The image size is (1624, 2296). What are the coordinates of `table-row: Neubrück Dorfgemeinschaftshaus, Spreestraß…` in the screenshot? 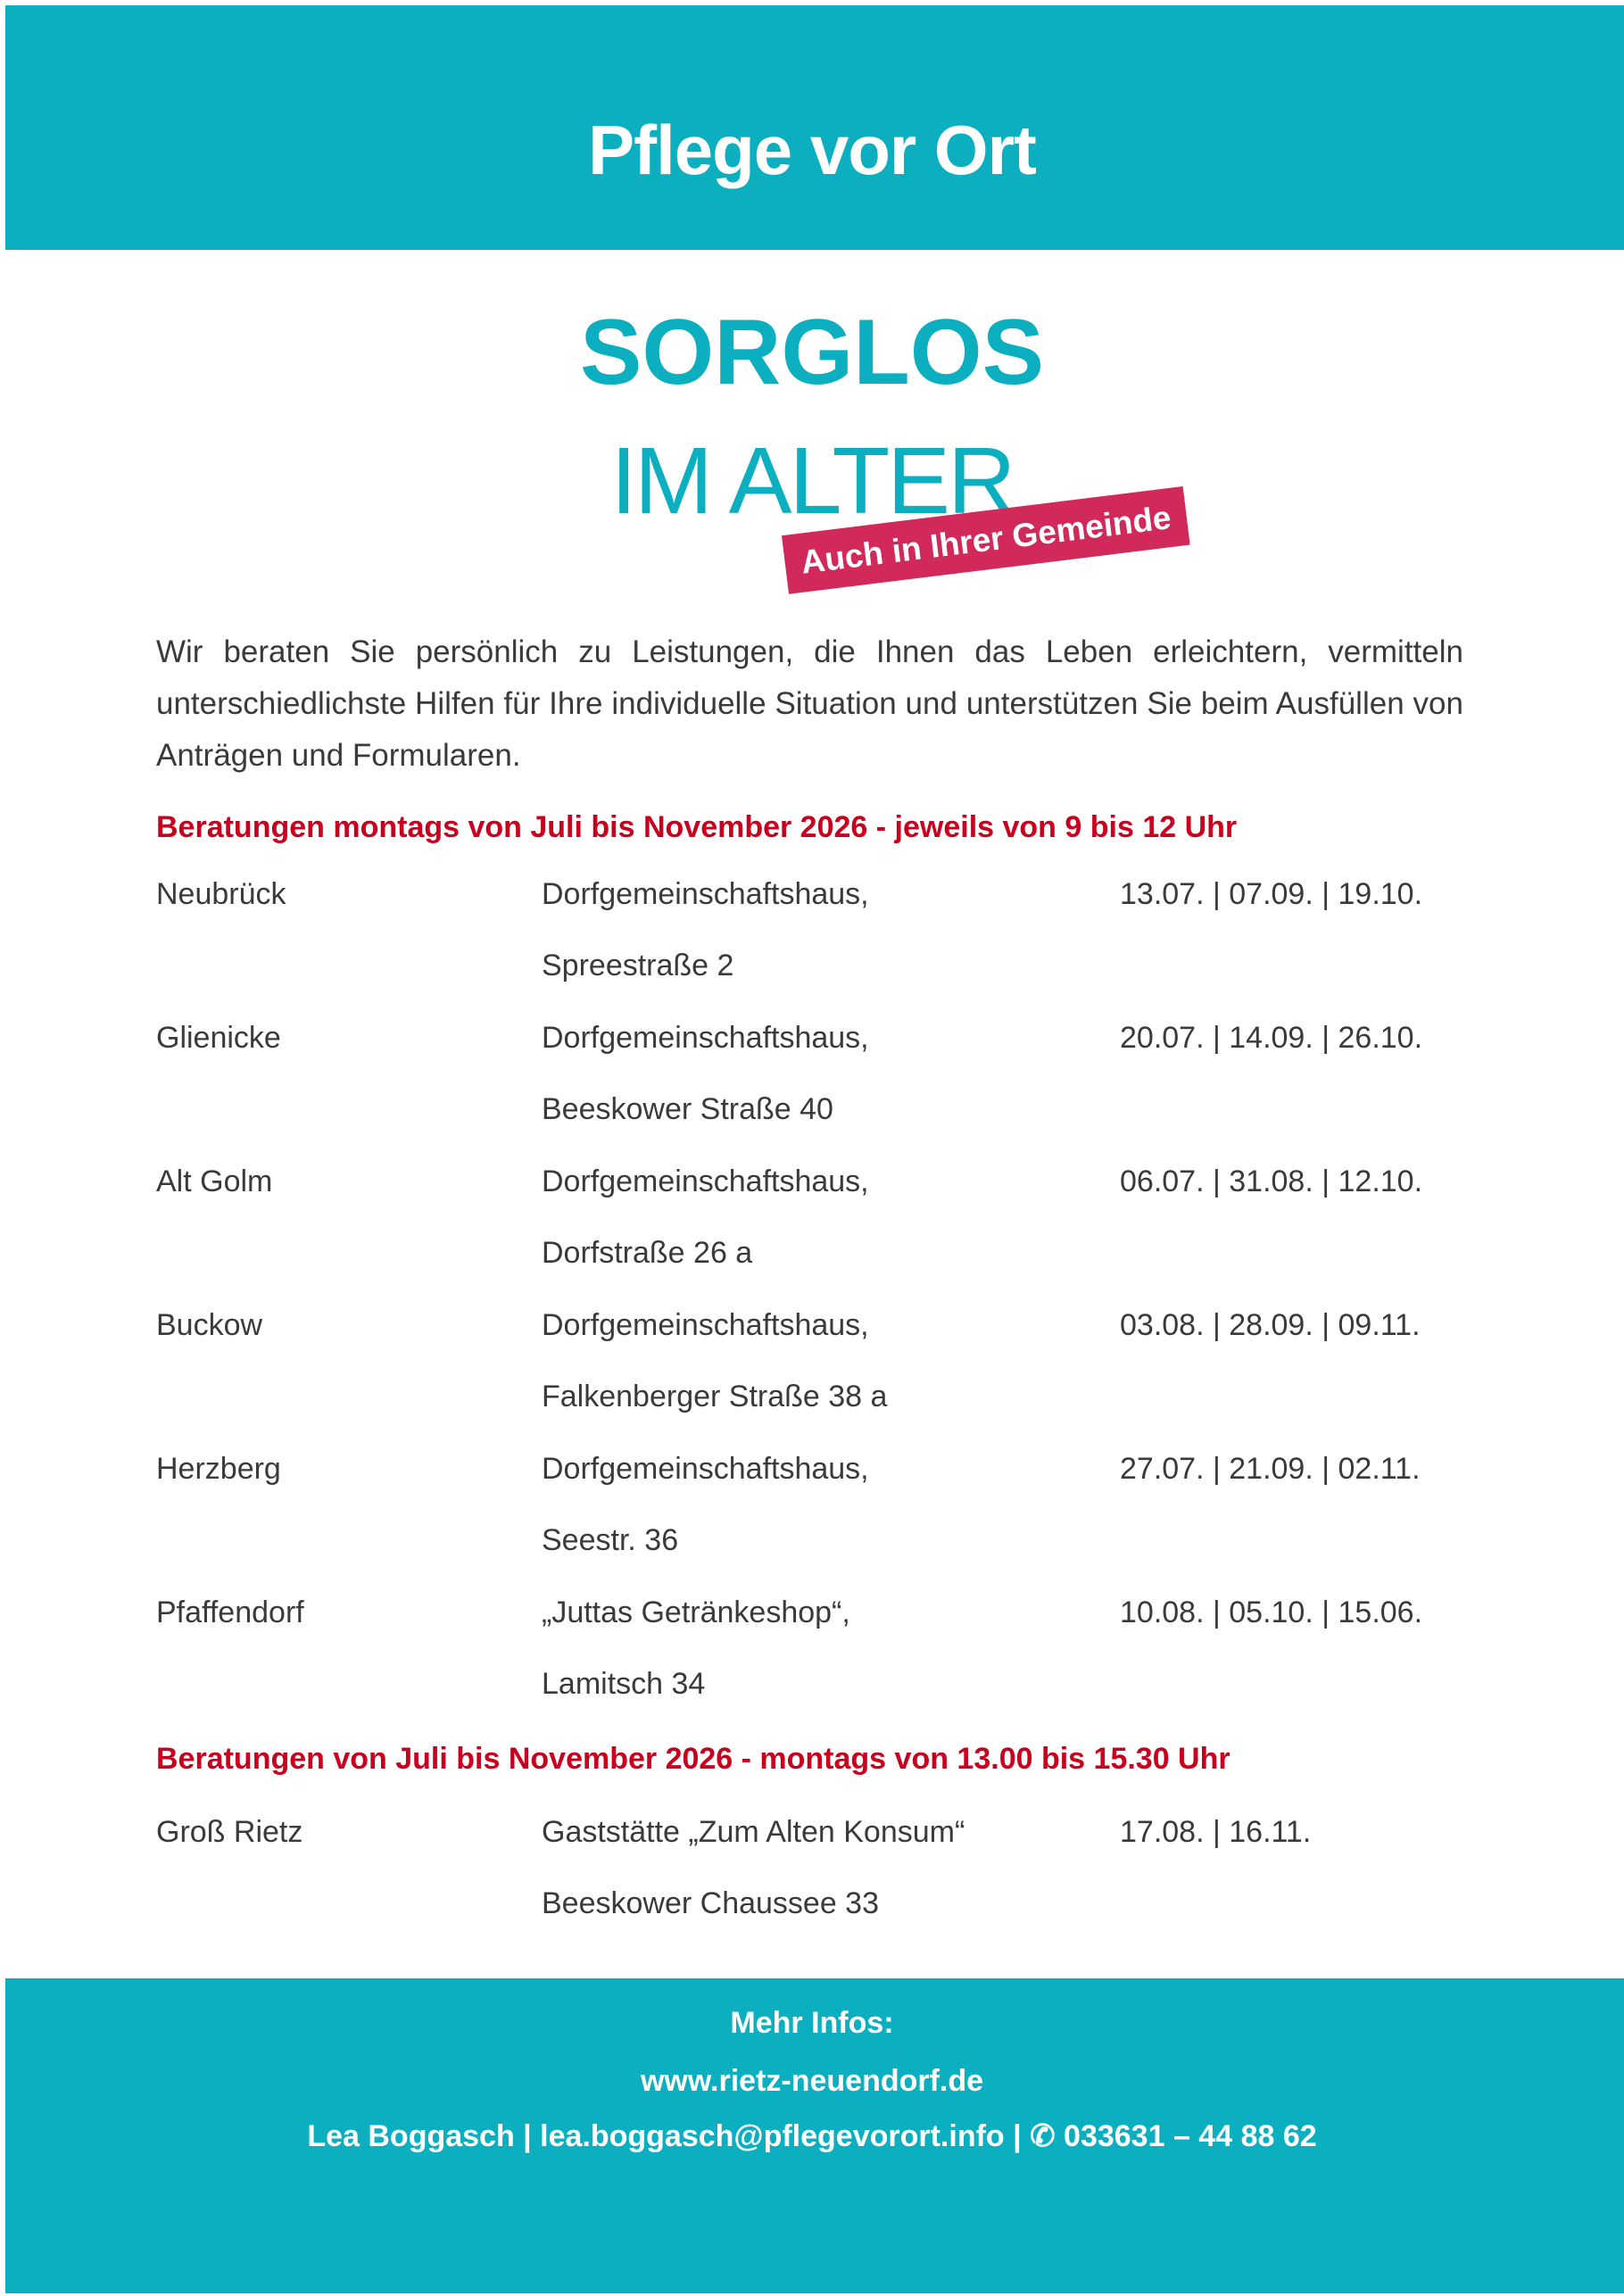 It's located at (812, 930).